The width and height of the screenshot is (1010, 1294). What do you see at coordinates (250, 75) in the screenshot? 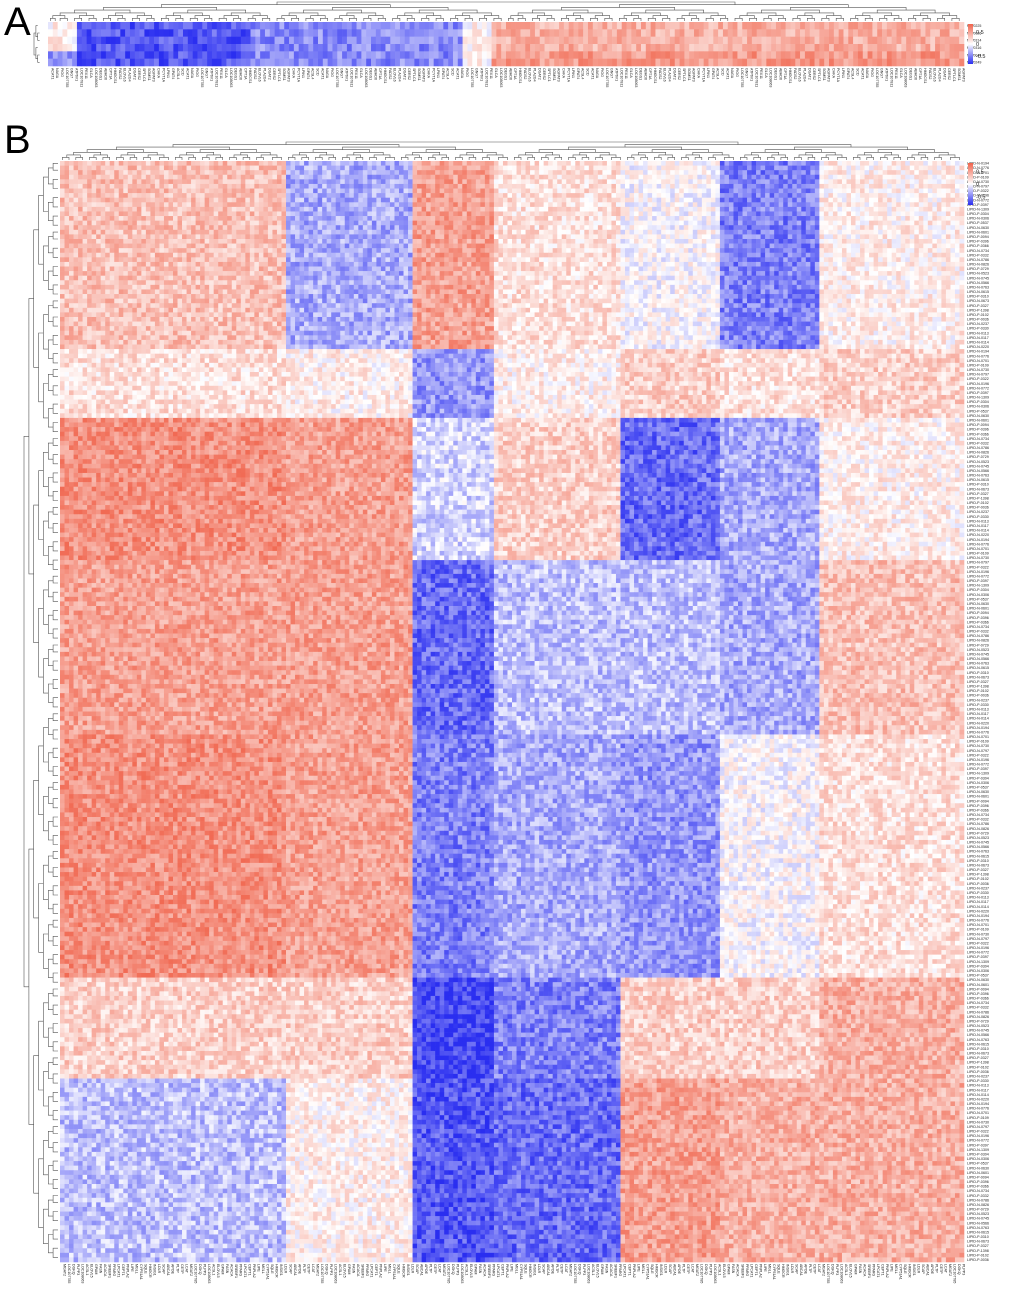
I see `heatmap-a-column-label: HMGCS1` at bounding box center [250, 75].